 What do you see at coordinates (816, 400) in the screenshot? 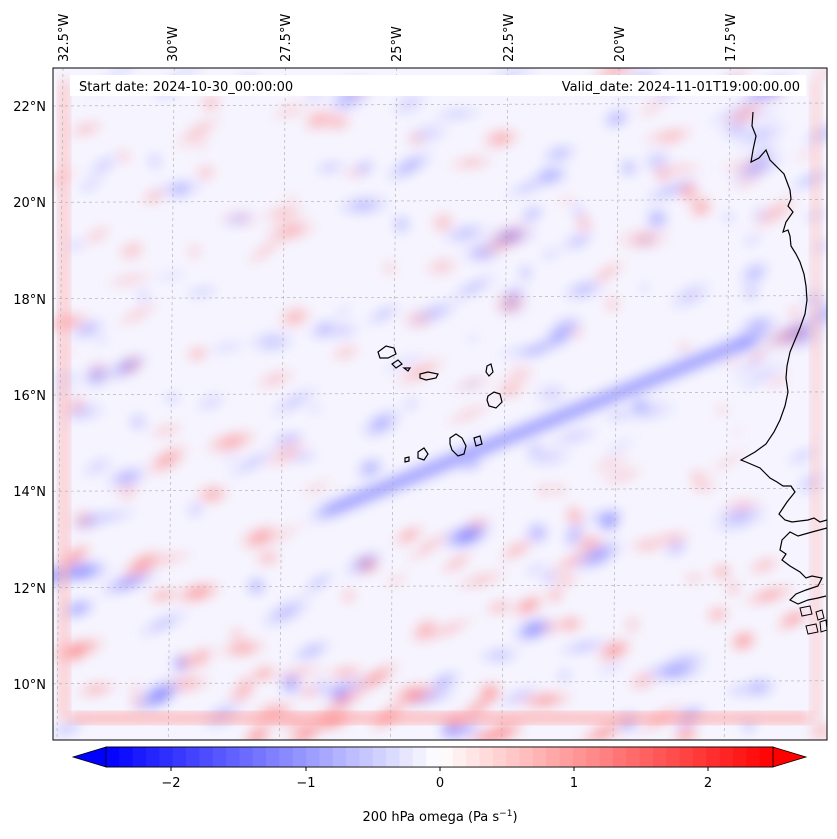
I see `right-edge-strip` at bounding box center [816, 400].